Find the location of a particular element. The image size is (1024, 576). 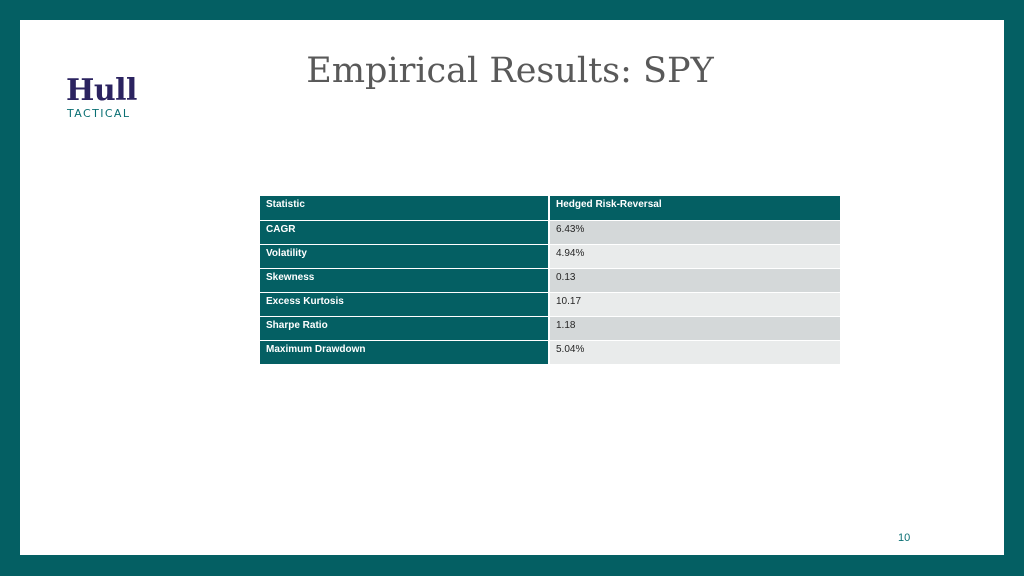

stat-name-cell: Sharpe Ratio is located at coordinates (405, 328).